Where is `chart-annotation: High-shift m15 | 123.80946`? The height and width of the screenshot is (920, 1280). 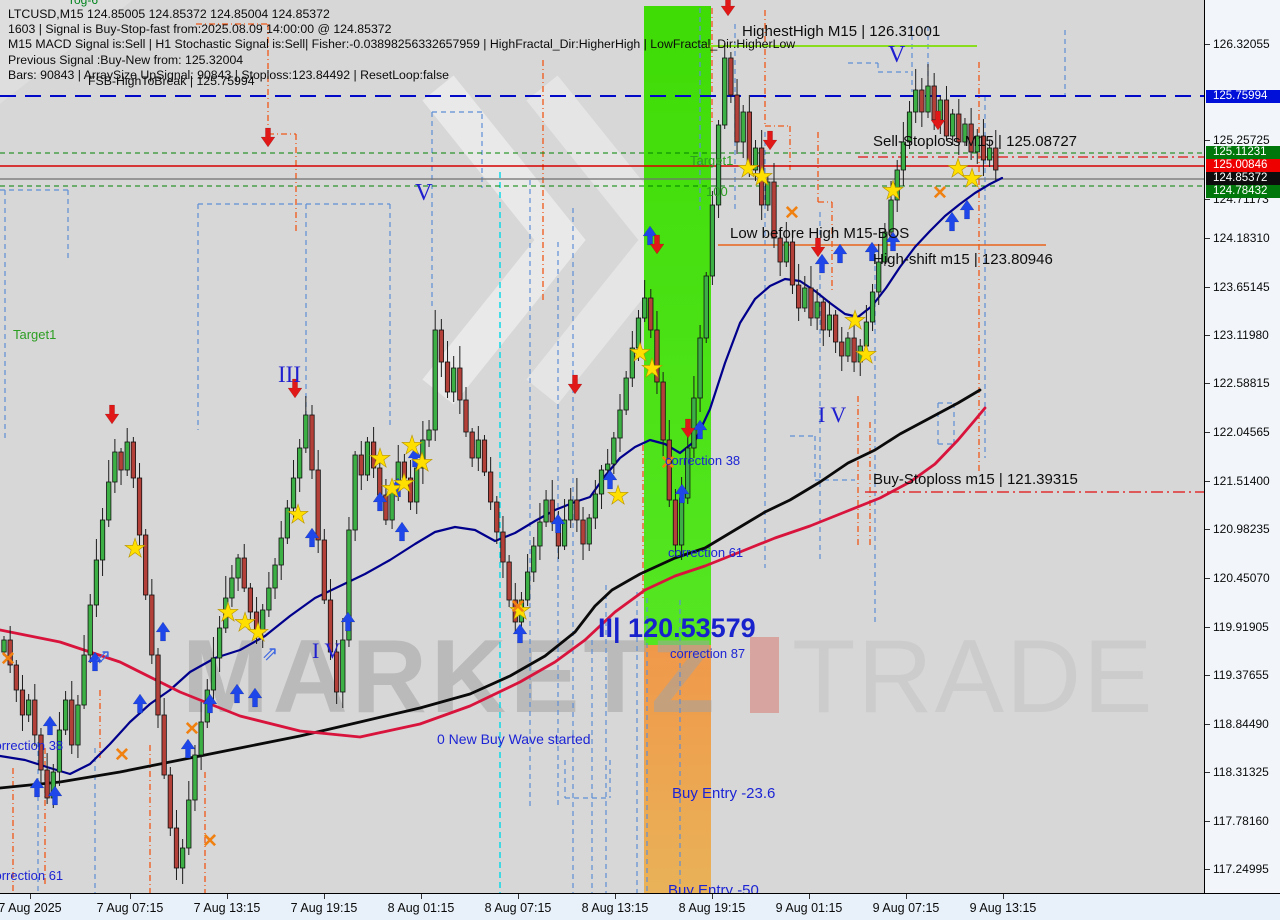 chart-annotation: High-shift m15 | 123.80946 is located at coordinates (963, 259).